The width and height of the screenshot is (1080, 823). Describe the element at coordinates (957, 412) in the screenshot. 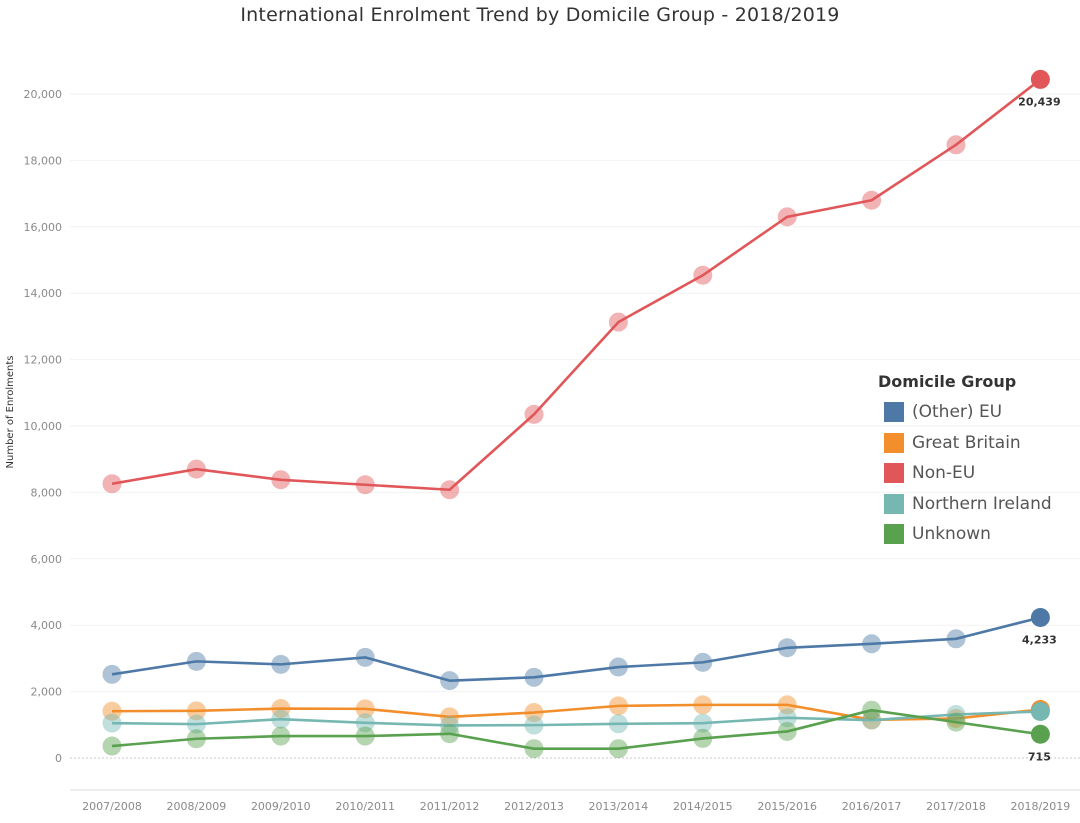

I see `legend-label: (Other) EU` at that location.